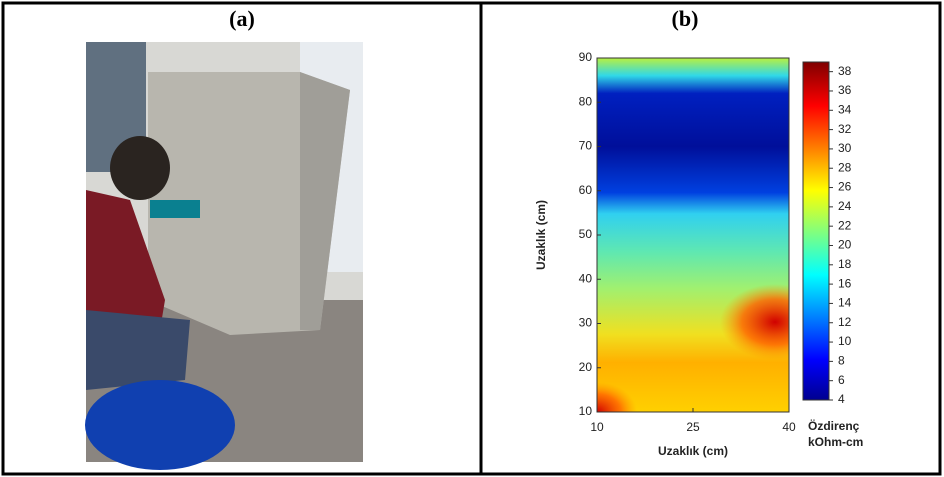 The height and width of the screenshot is (477, 944). Describe the element at coordinates (541, 235) in the screenshot. I see `y-axis-label: Uzaklık (cm)` at that location.